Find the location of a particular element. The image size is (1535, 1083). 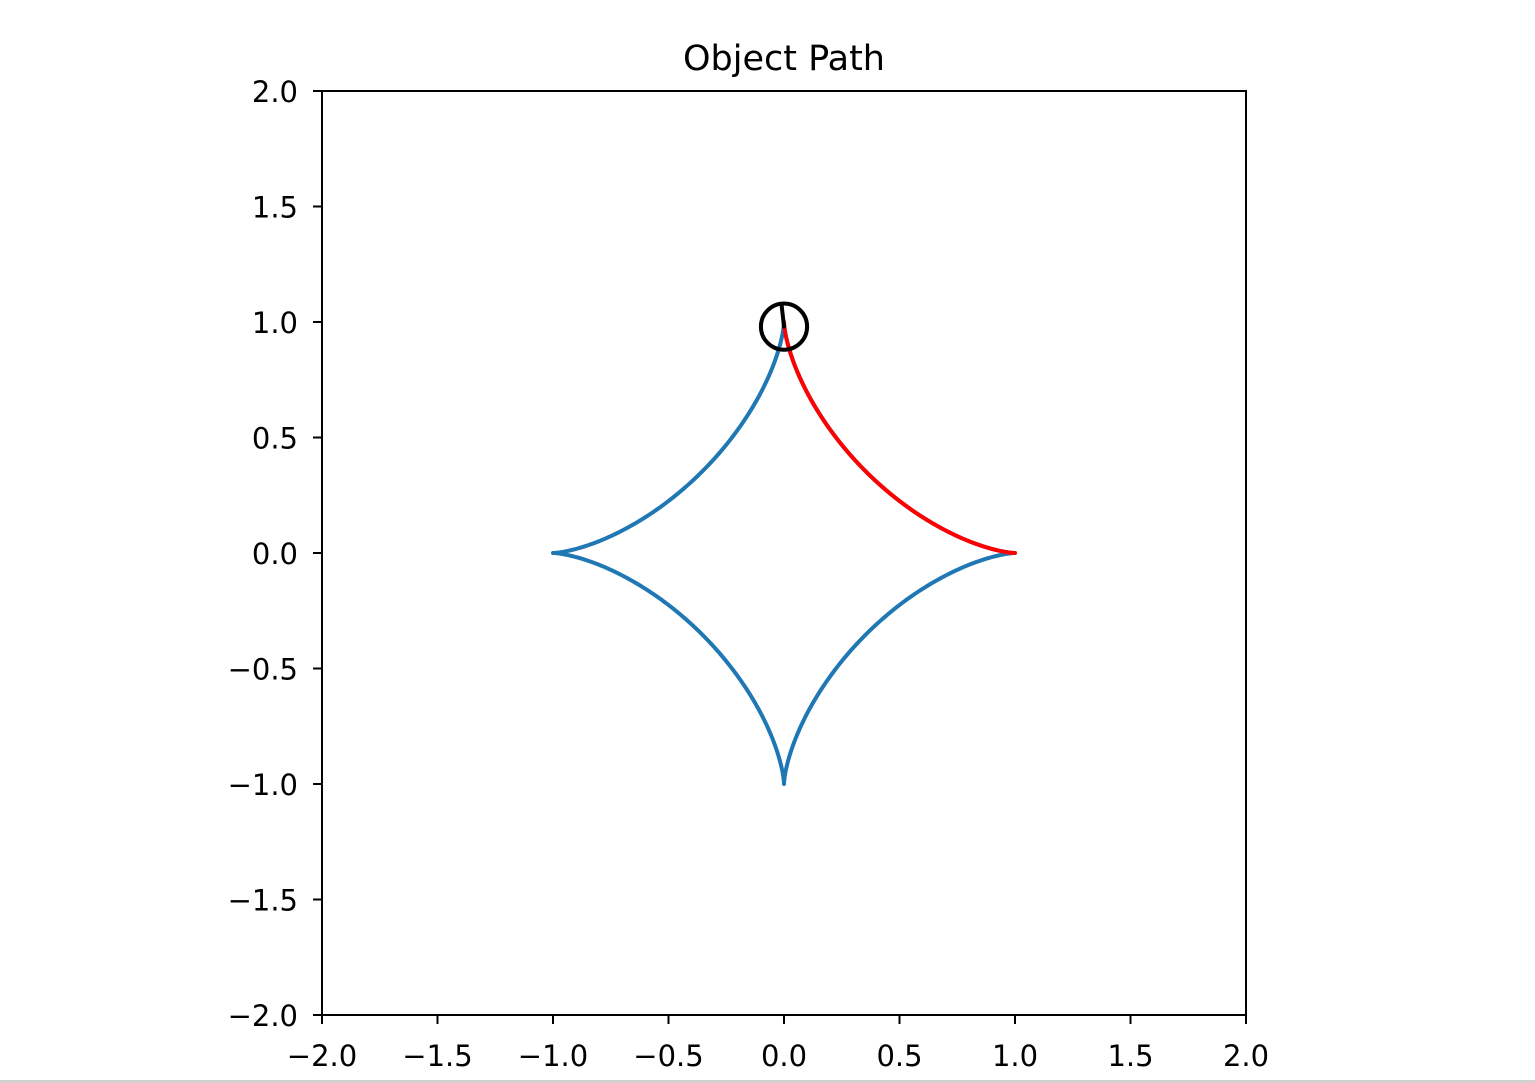

plot-area-curves is located at coordinates (784, 543).